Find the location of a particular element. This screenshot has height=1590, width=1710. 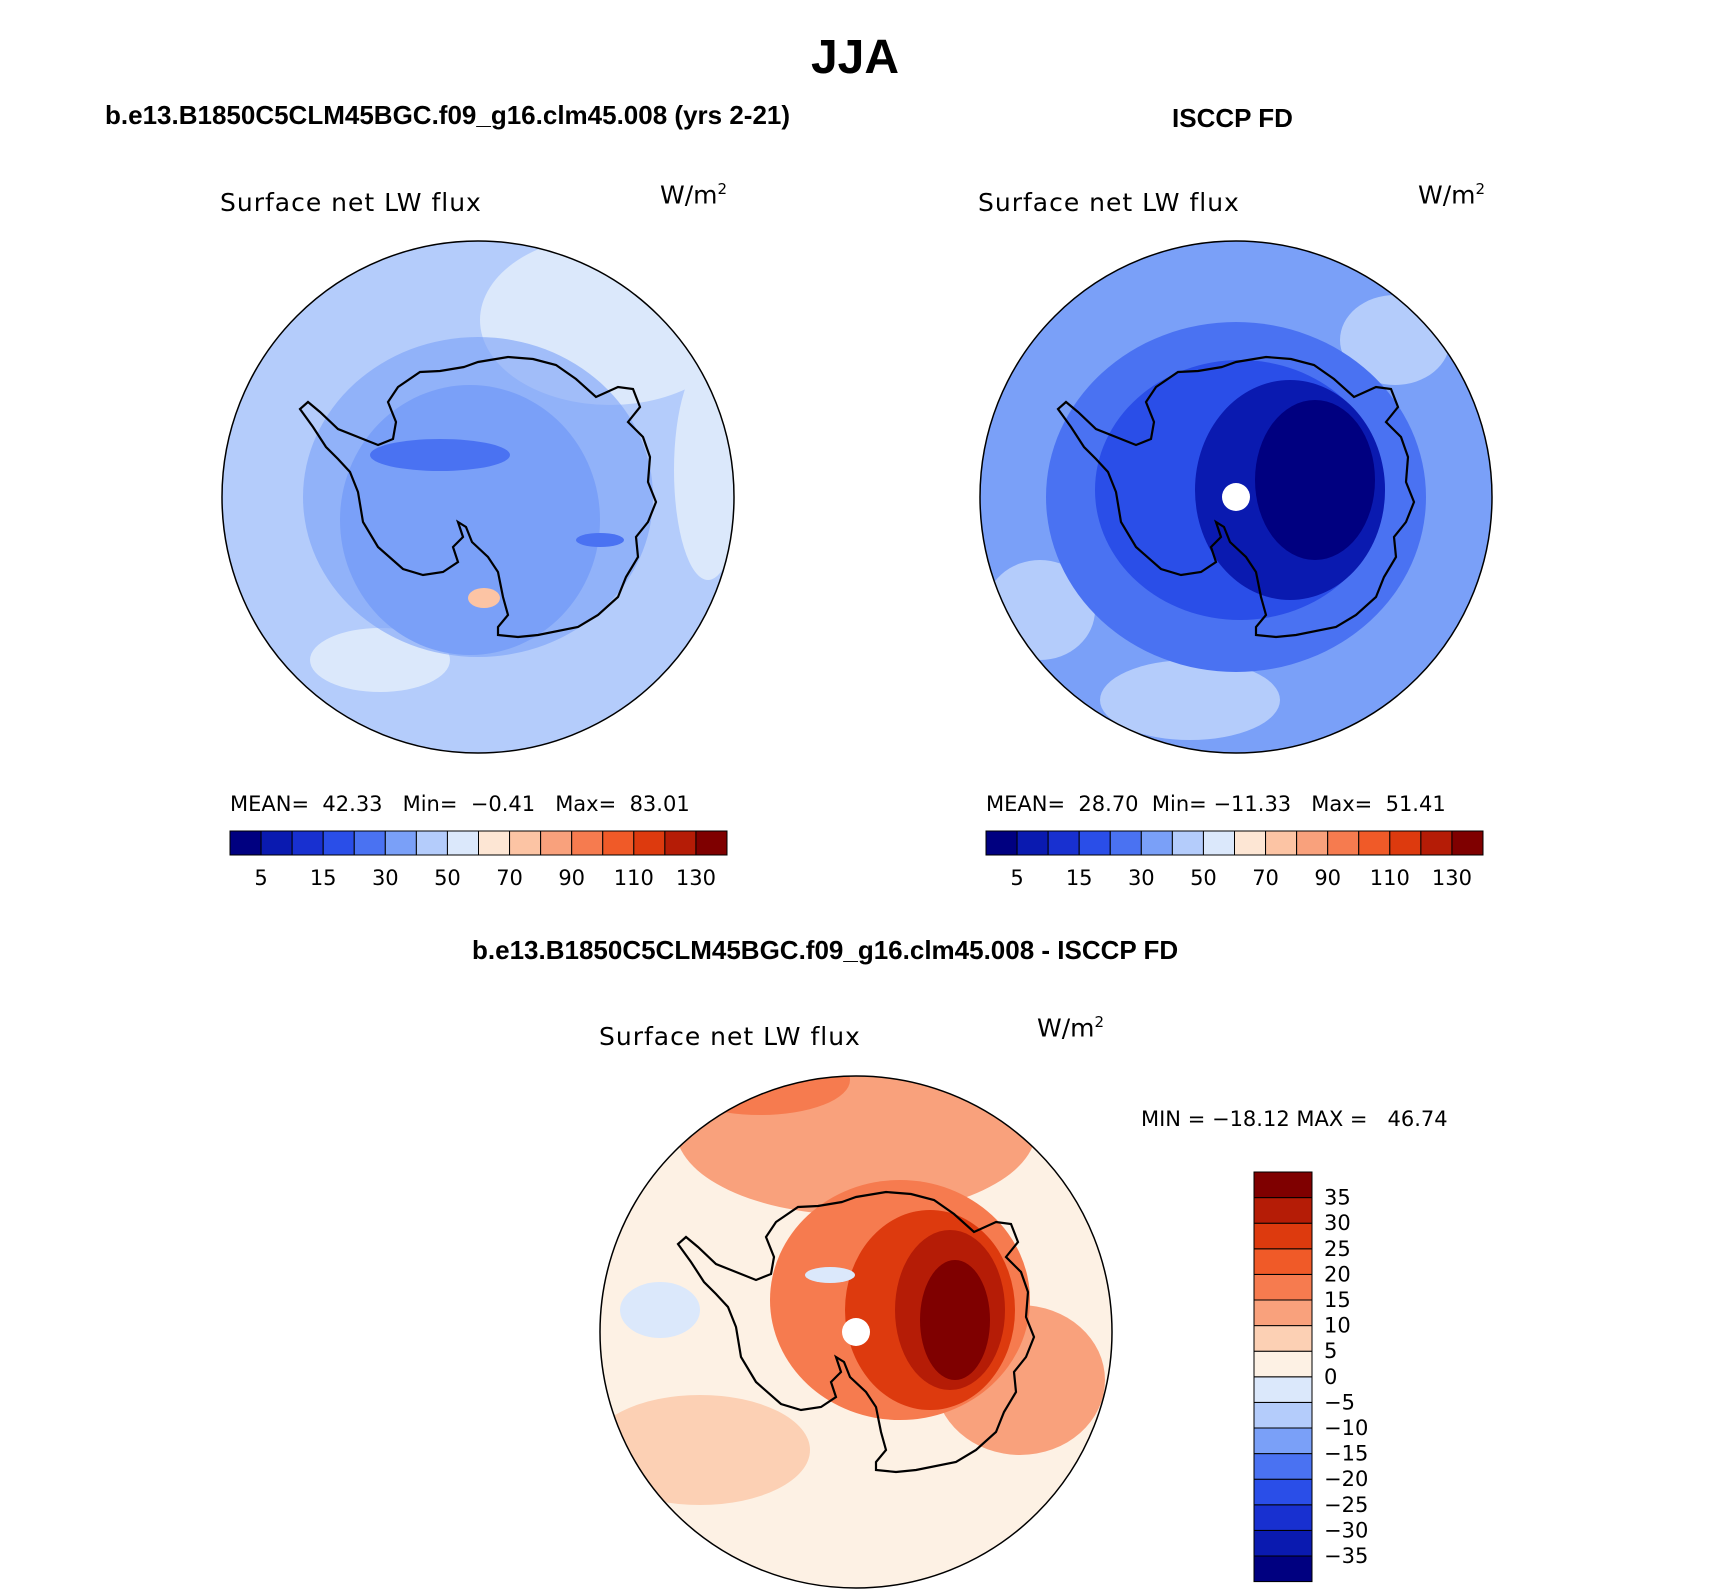

diff-variable-label: Surface net LW flux is located at coordinates (730, 1036).